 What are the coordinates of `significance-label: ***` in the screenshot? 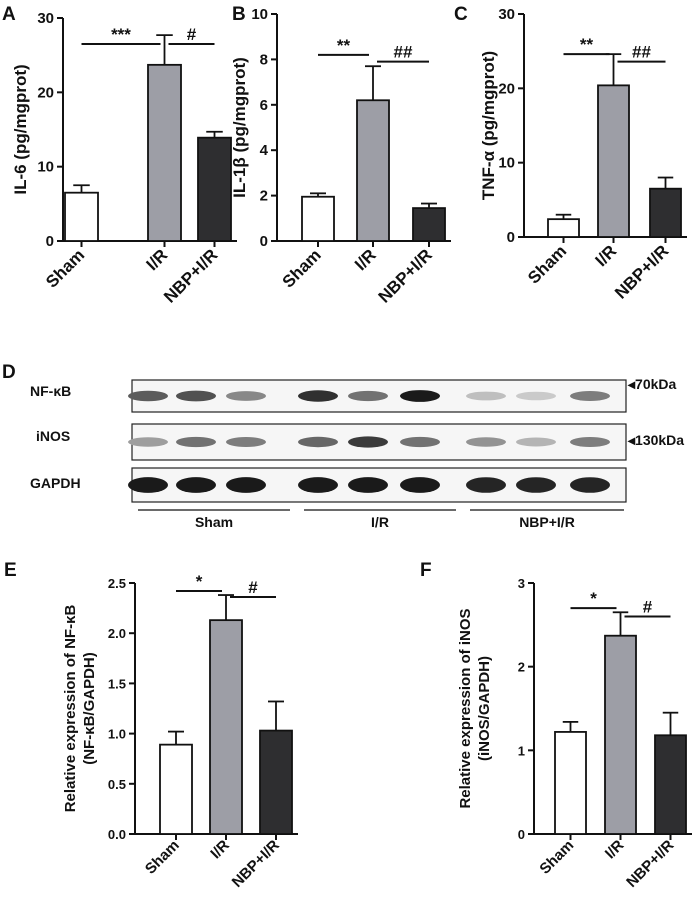 It's located at (121, 34).